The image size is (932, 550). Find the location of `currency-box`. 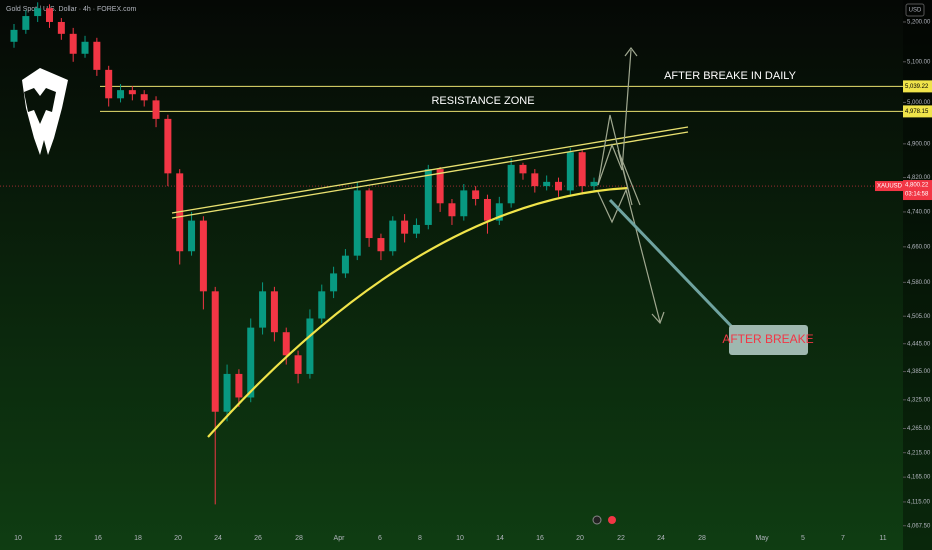

currency-box is located at coordinates (915, 10).